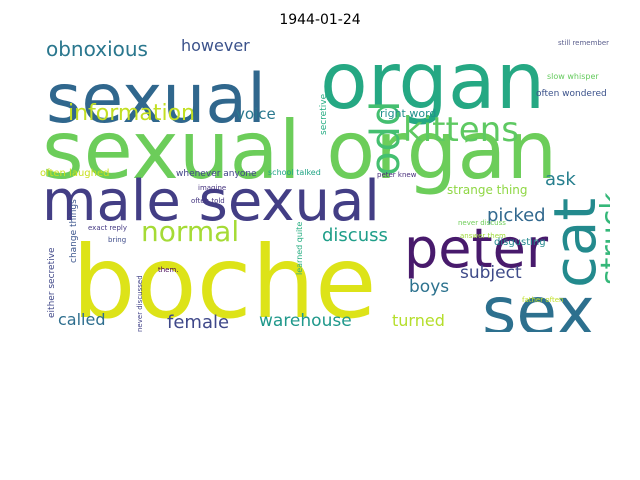 This screenshot has width=640, height=480. What do you see at coordinates (571, 94) in the screenshot?
I see `word-often-wondered: often wondered` at bounding box center [571, 94].